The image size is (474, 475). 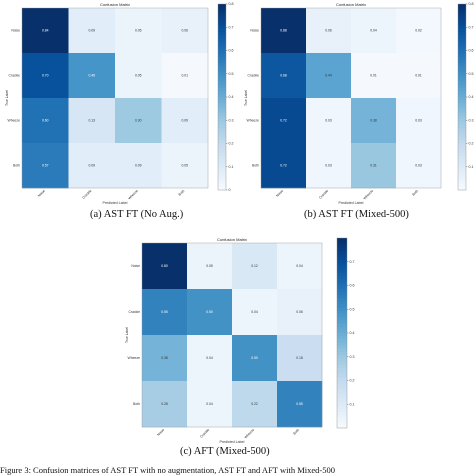 I want to click on colorbar-tick-label: 0.4, so click(x=352, y=333).